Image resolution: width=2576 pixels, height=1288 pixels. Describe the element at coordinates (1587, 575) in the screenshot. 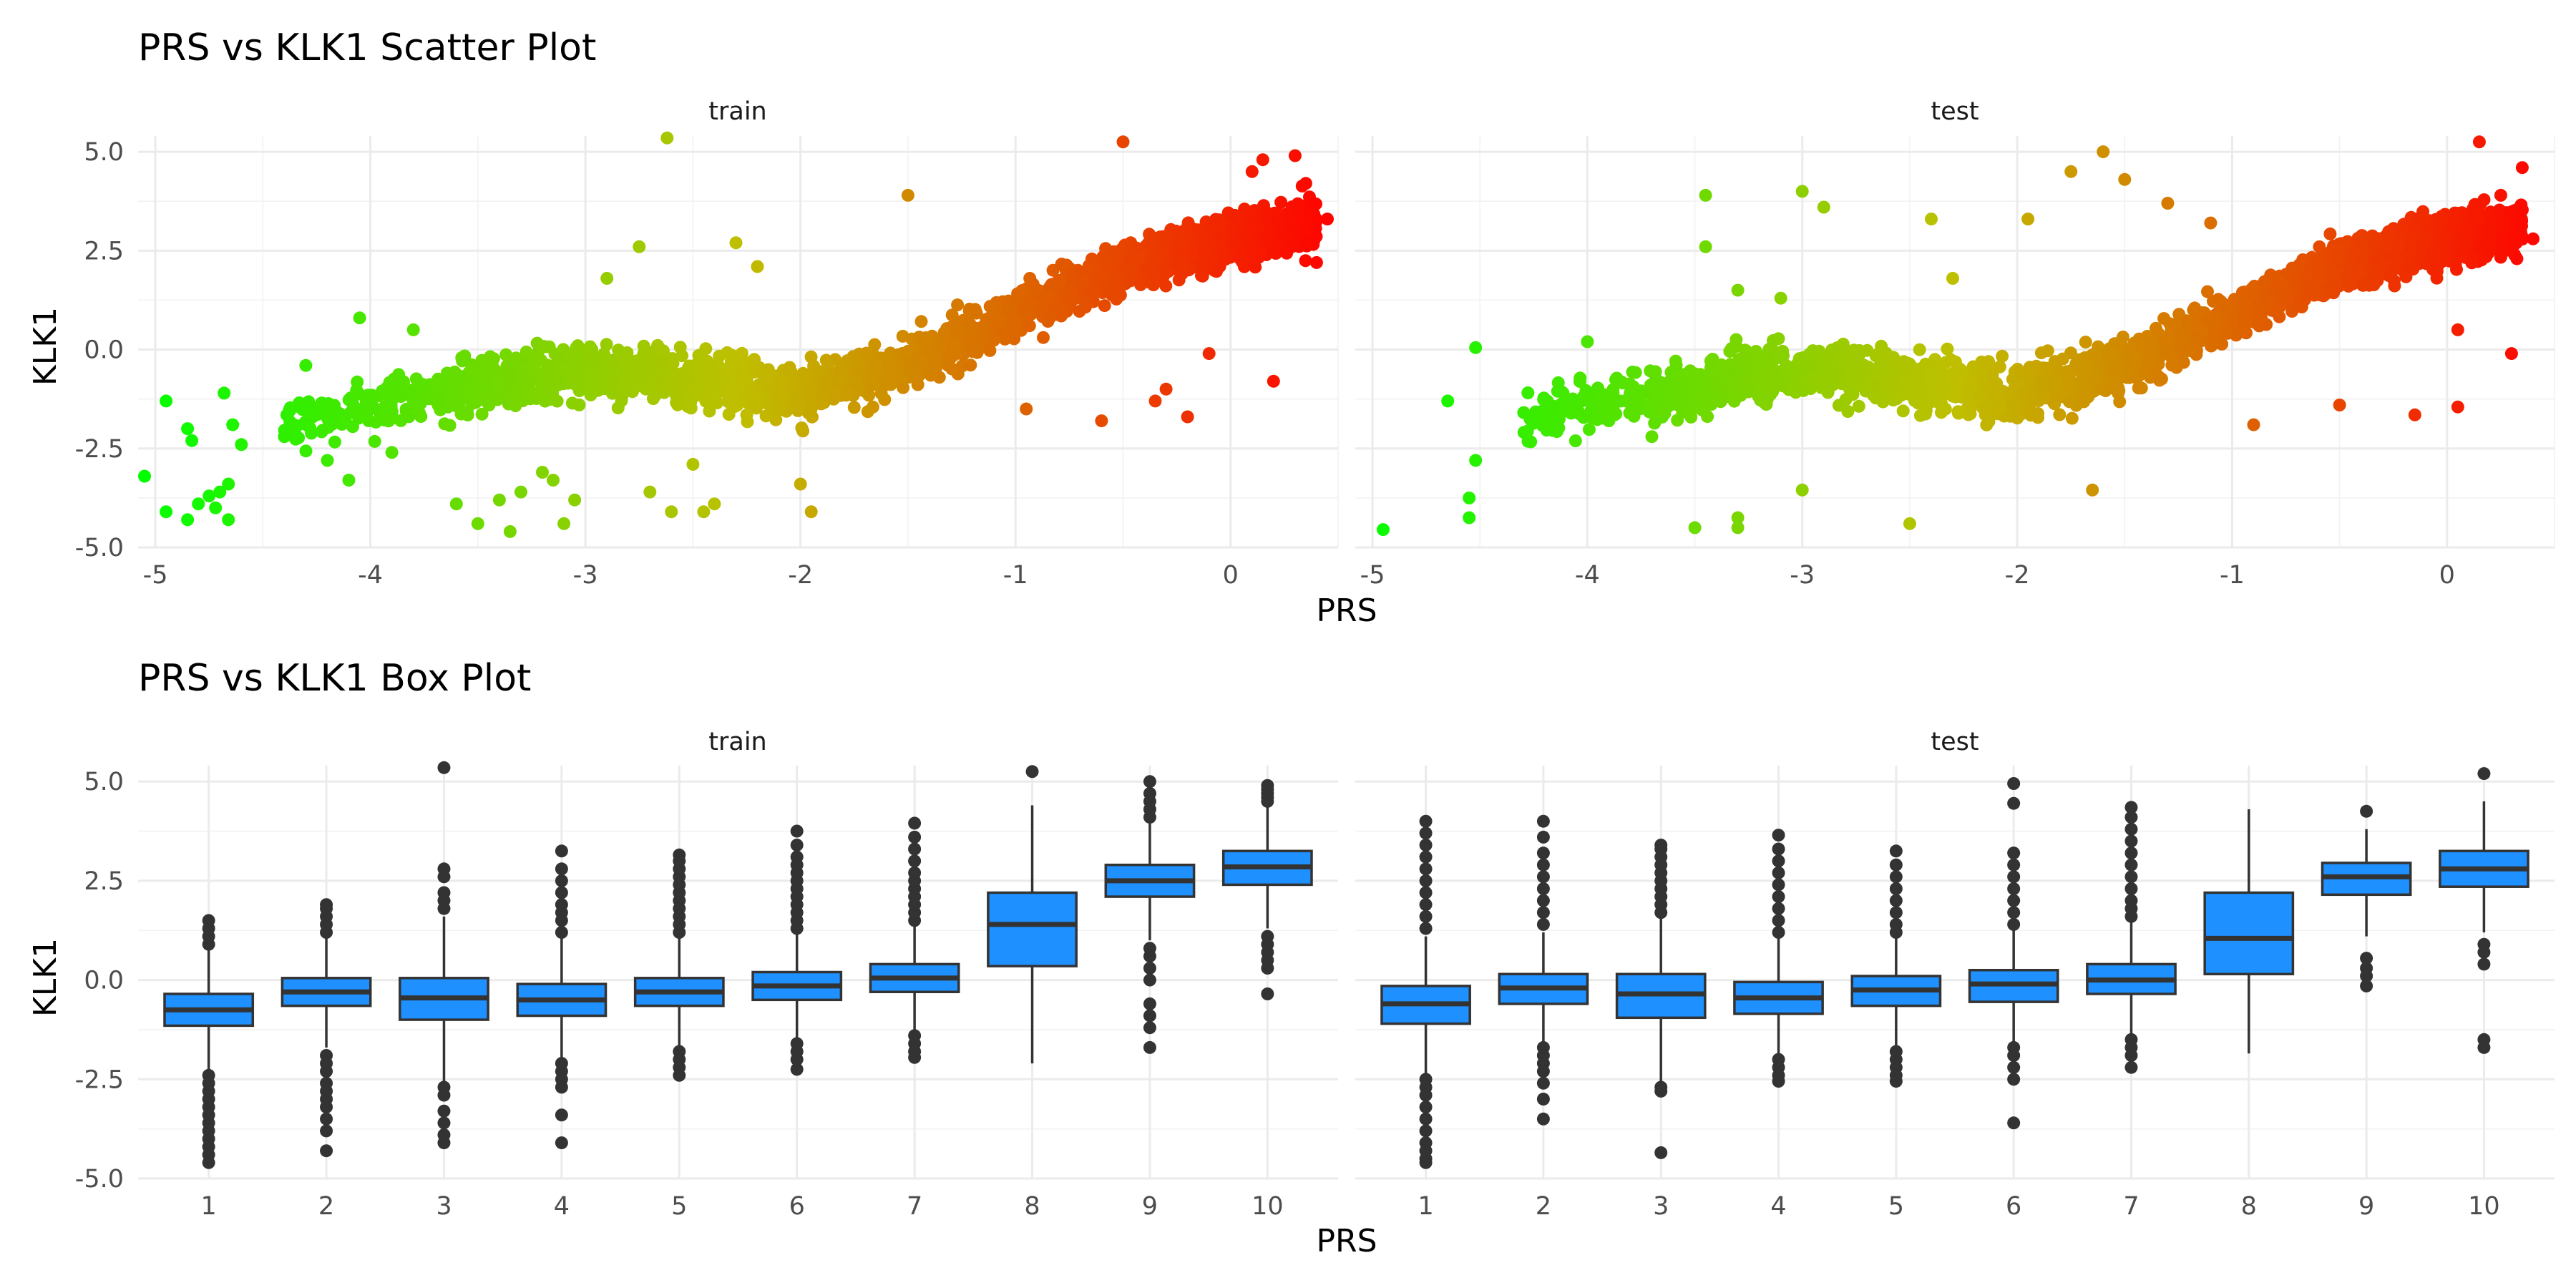

I see `x-tick-label: -4` at that location.